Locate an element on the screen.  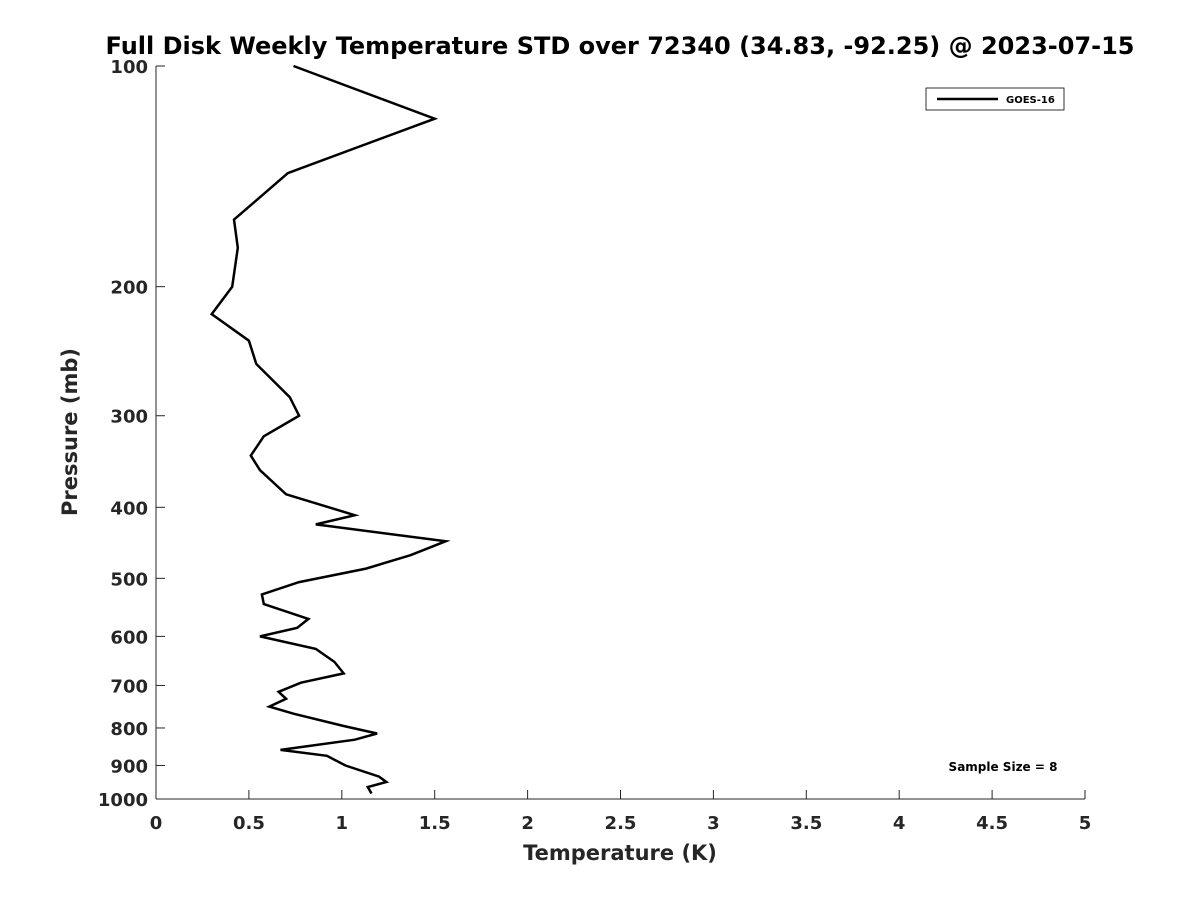
y-axis-label: Pressure (mb) is located at coordinates (70, 432).